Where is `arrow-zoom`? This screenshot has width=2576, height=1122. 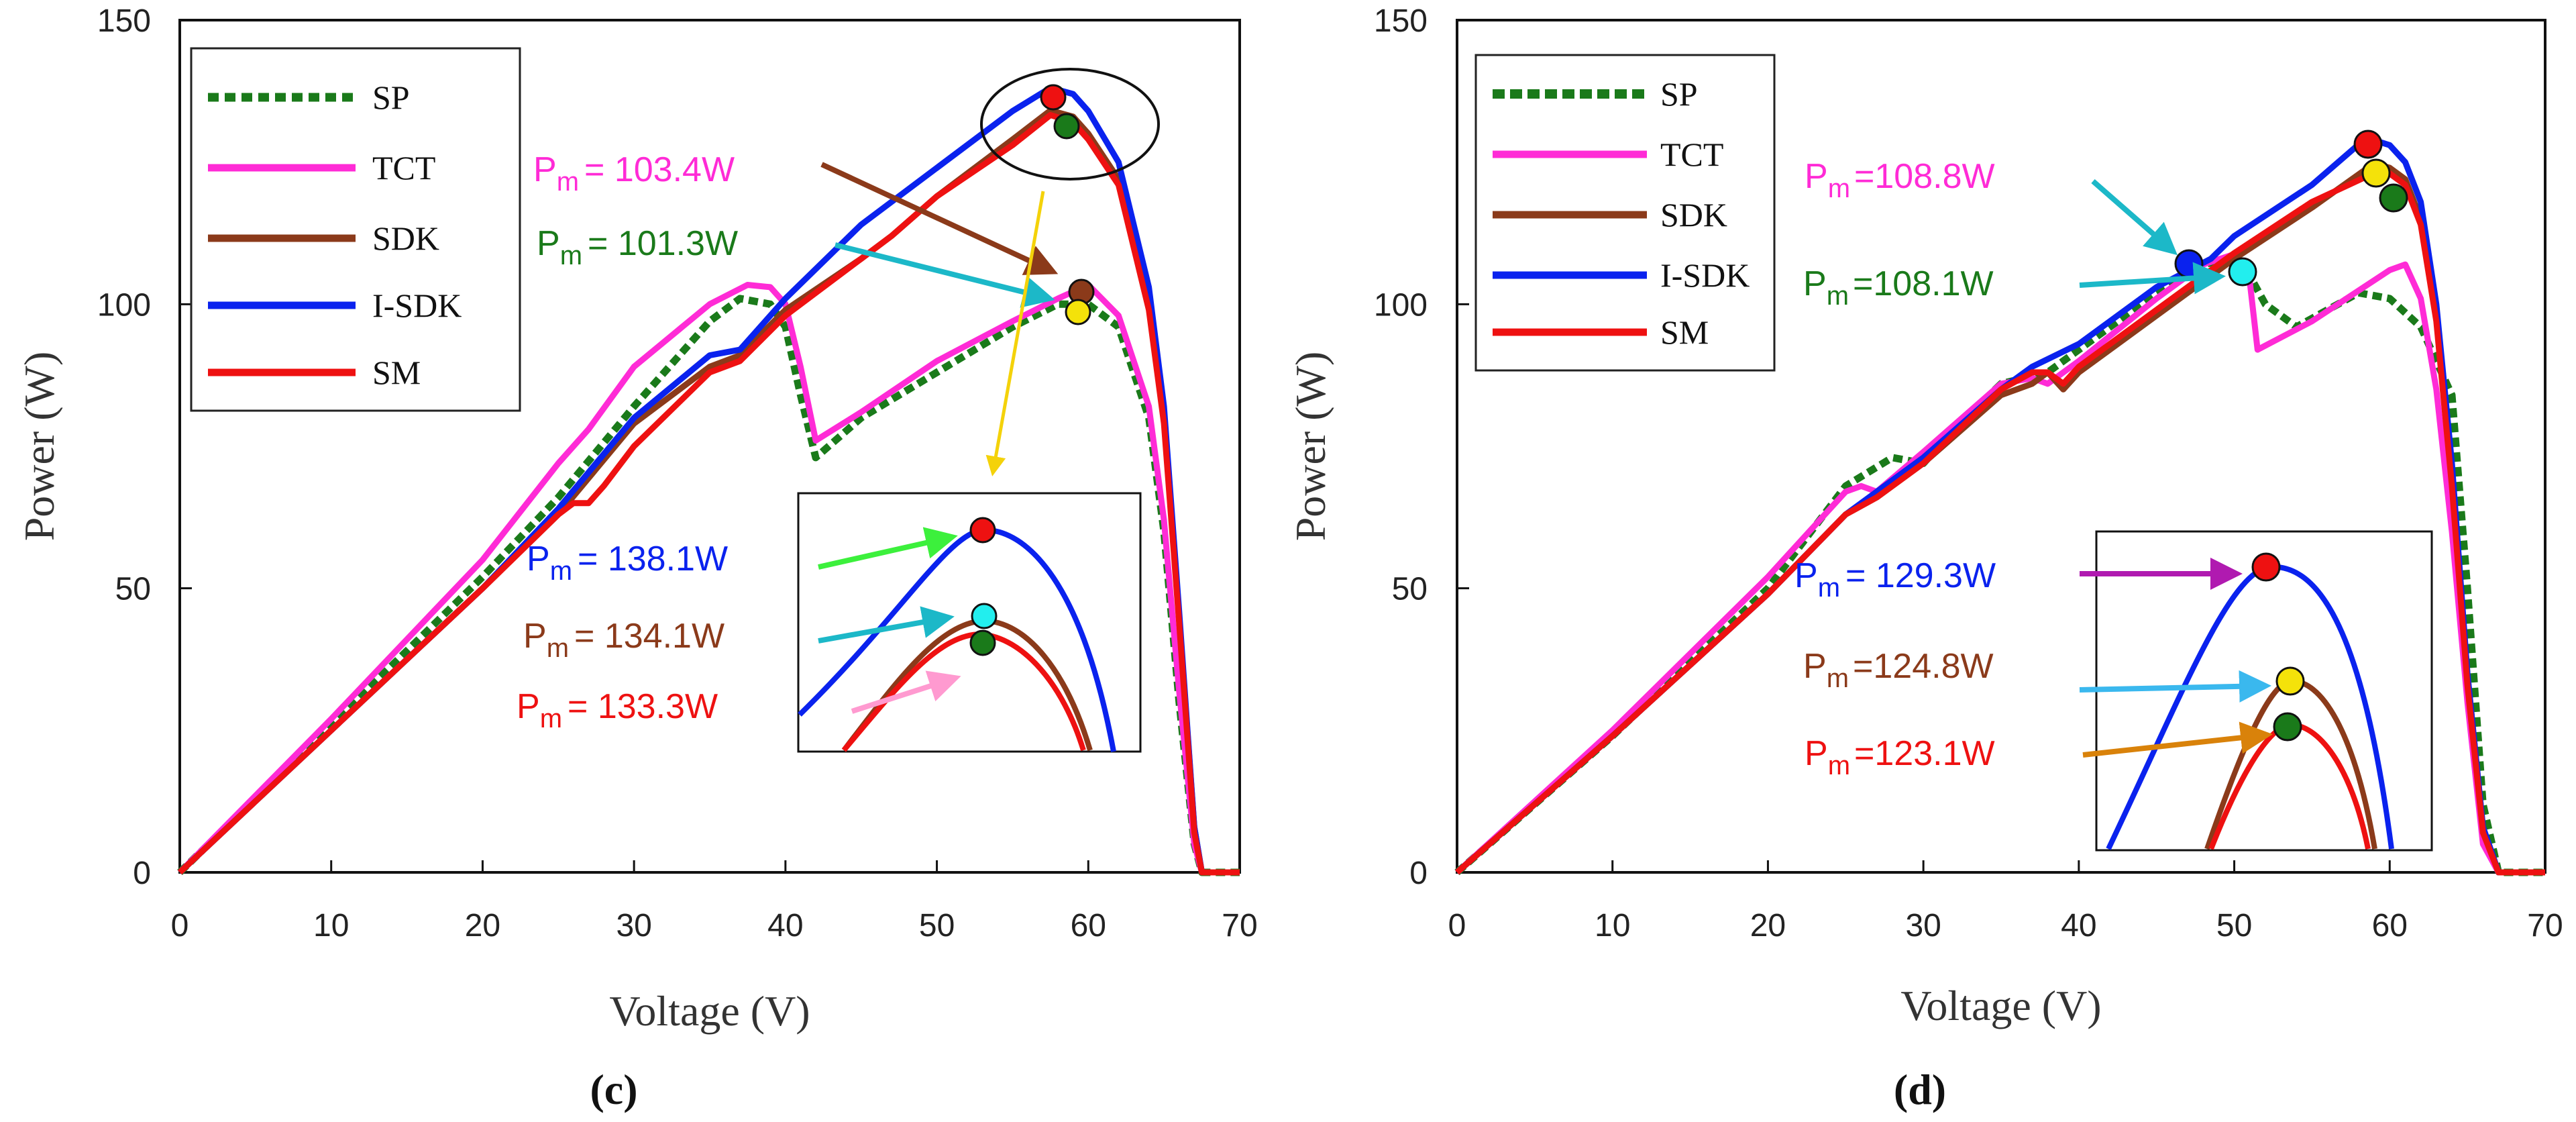 arrow-zoom is located at coordinates (1015, 333).